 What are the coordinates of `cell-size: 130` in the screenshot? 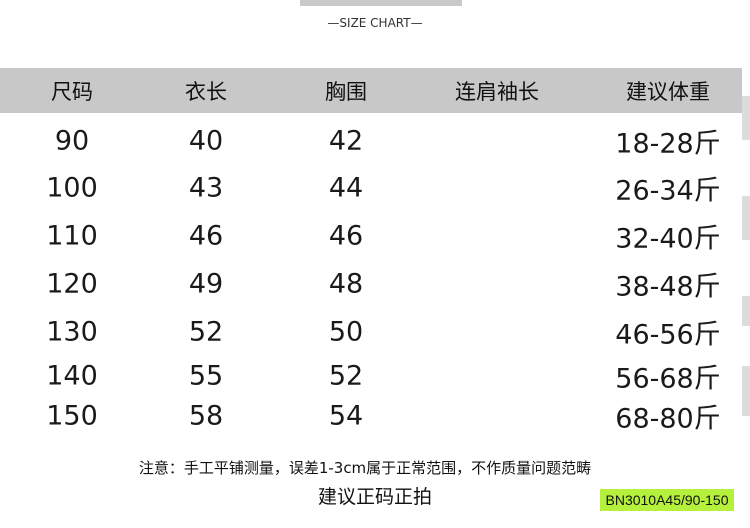 It's located at (72, 332).